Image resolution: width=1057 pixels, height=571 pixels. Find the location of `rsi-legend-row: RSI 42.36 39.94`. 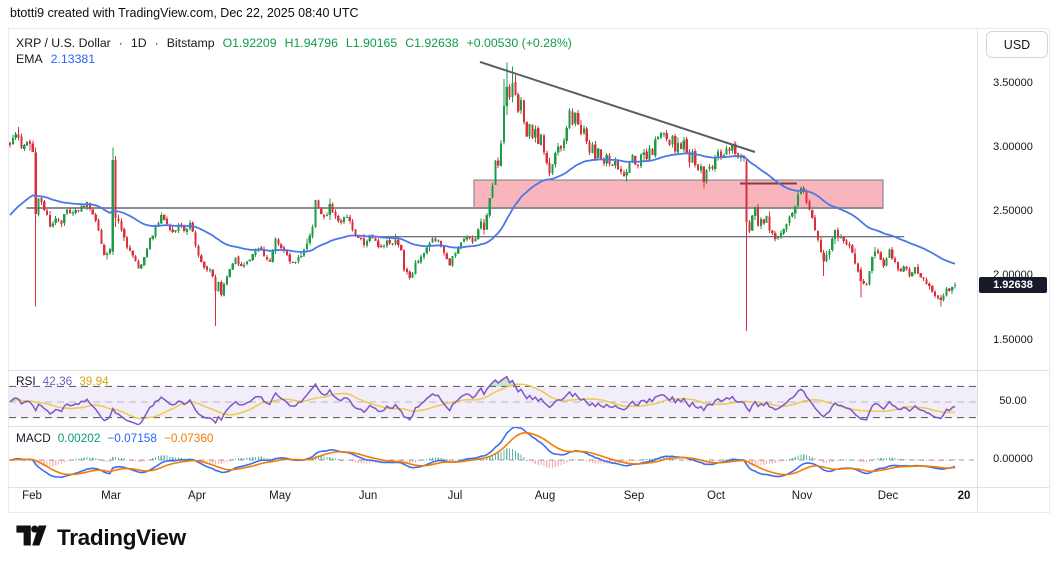

rsi-legend-row: RSI 42.36 39.94 is located at coordinates (66, 381).